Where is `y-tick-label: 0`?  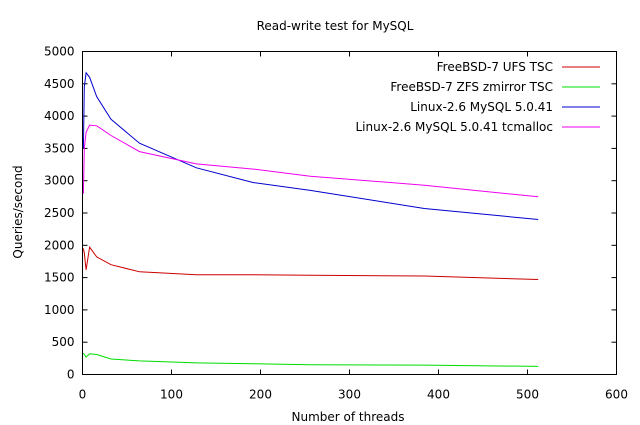 y-tick-label: 0 is located at coordinates (71, 375).